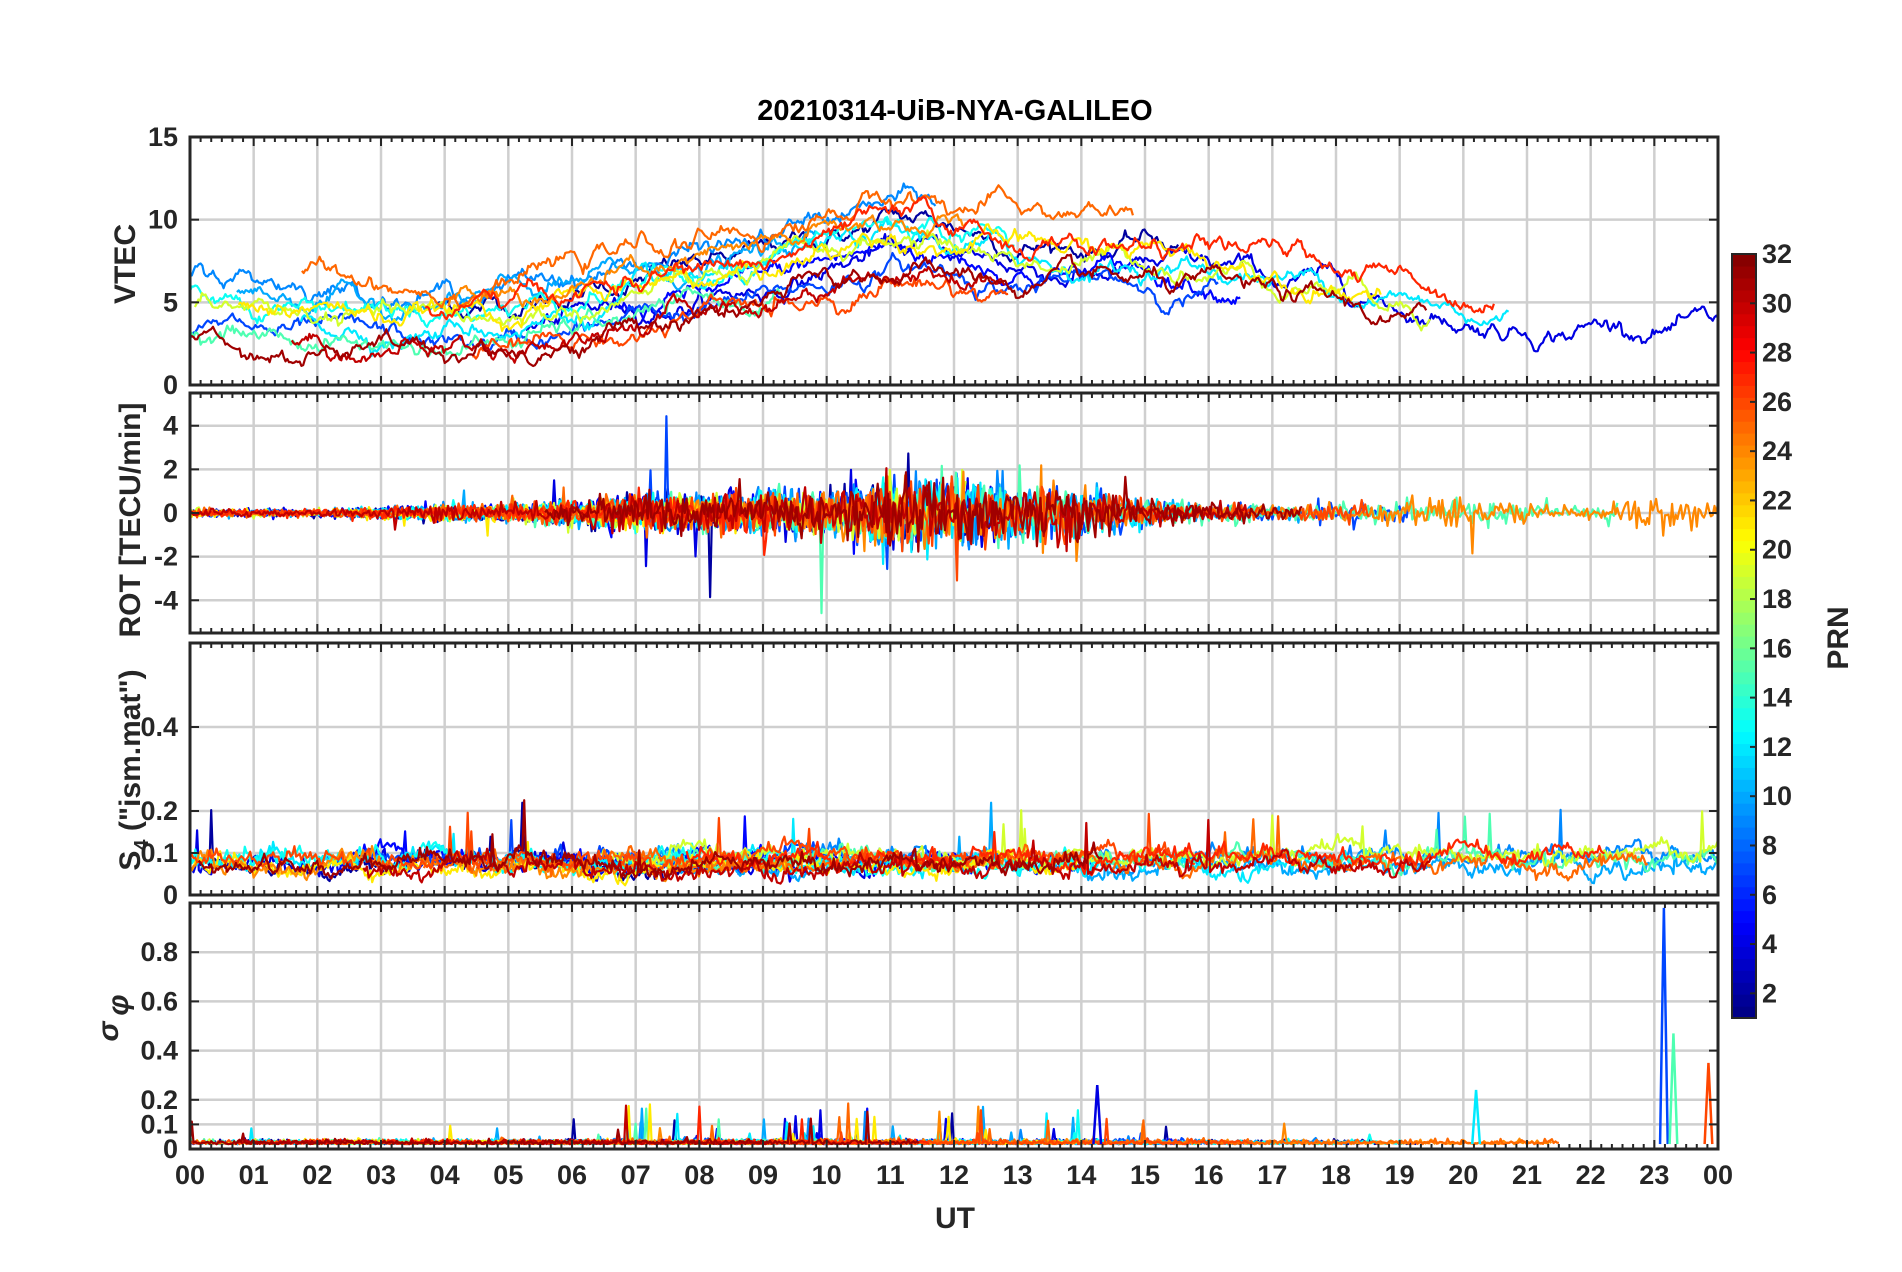 The image size is (1902, 1272). Describe the element at coordinates (508, 1175) in the screenshot. I see `x-tick-label: 05` at that location.